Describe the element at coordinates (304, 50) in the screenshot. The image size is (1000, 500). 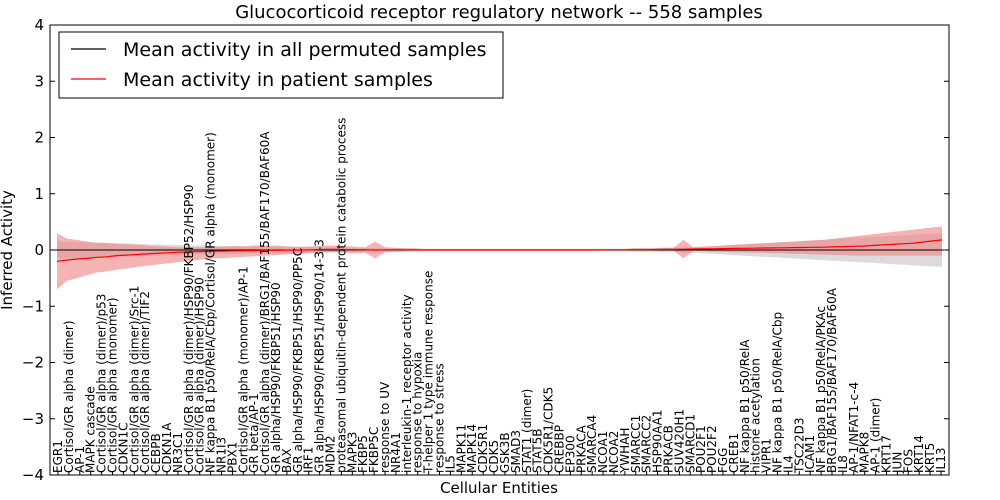
I see `legend-label-permuted: Mean activity in all permuted samples` at that location.